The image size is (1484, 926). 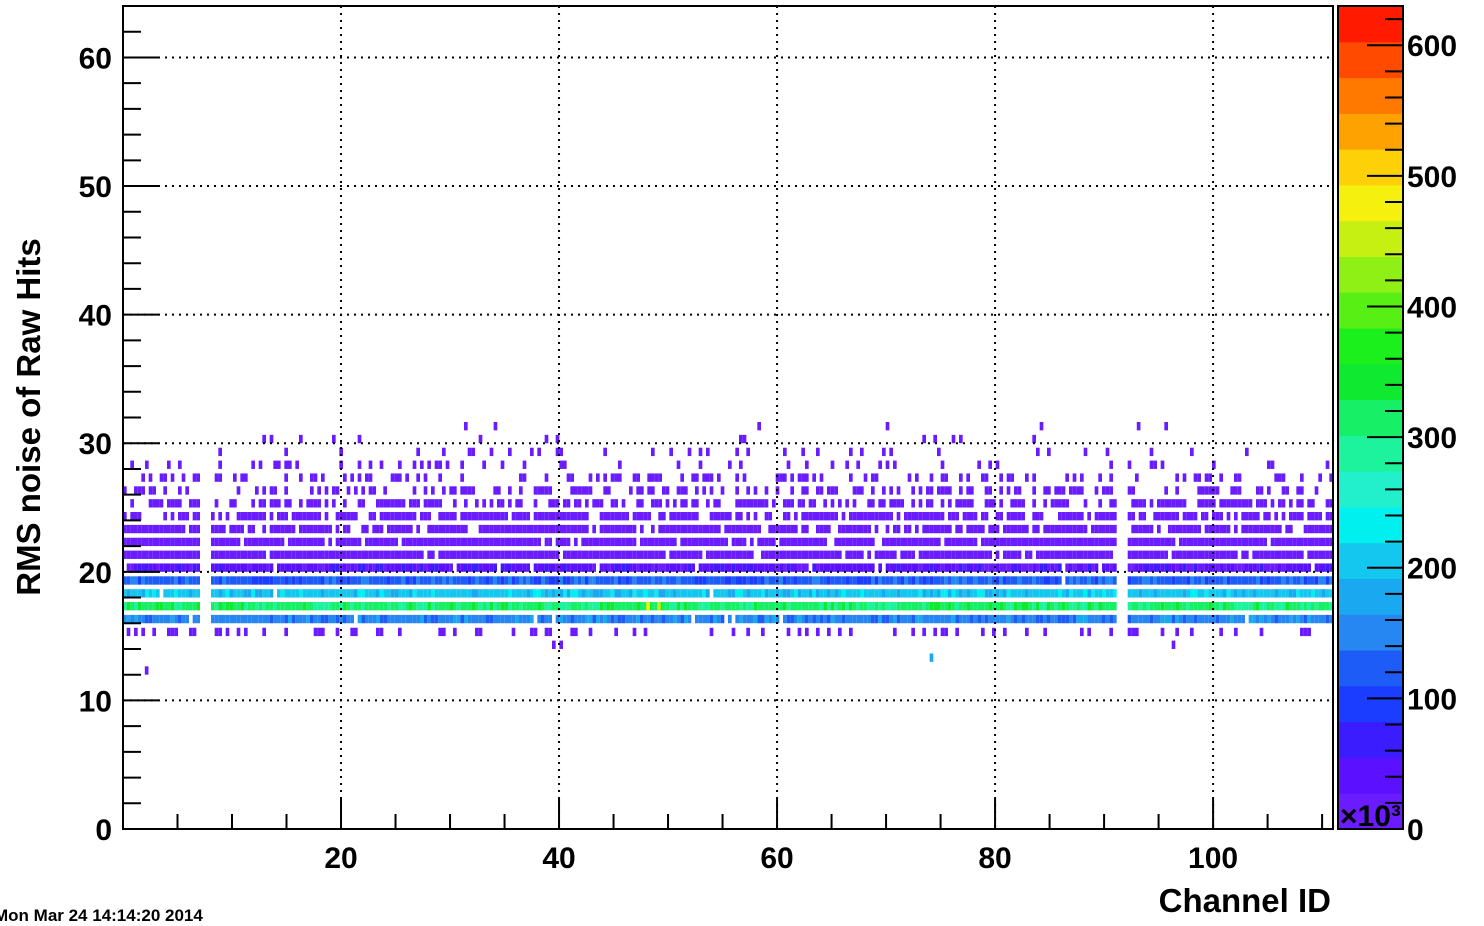 I want to click on x-tick-labels: 20 40 60 80 100, so click(x=781, y=858).